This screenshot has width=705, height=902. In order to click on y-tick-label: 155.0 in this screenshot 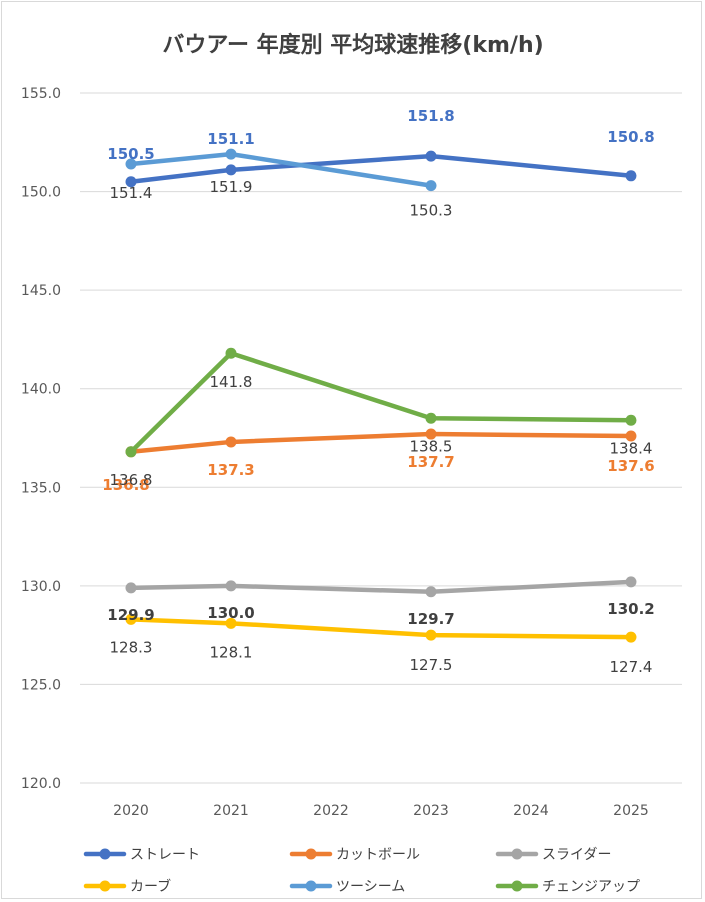, I will do `click(41, 94)`.